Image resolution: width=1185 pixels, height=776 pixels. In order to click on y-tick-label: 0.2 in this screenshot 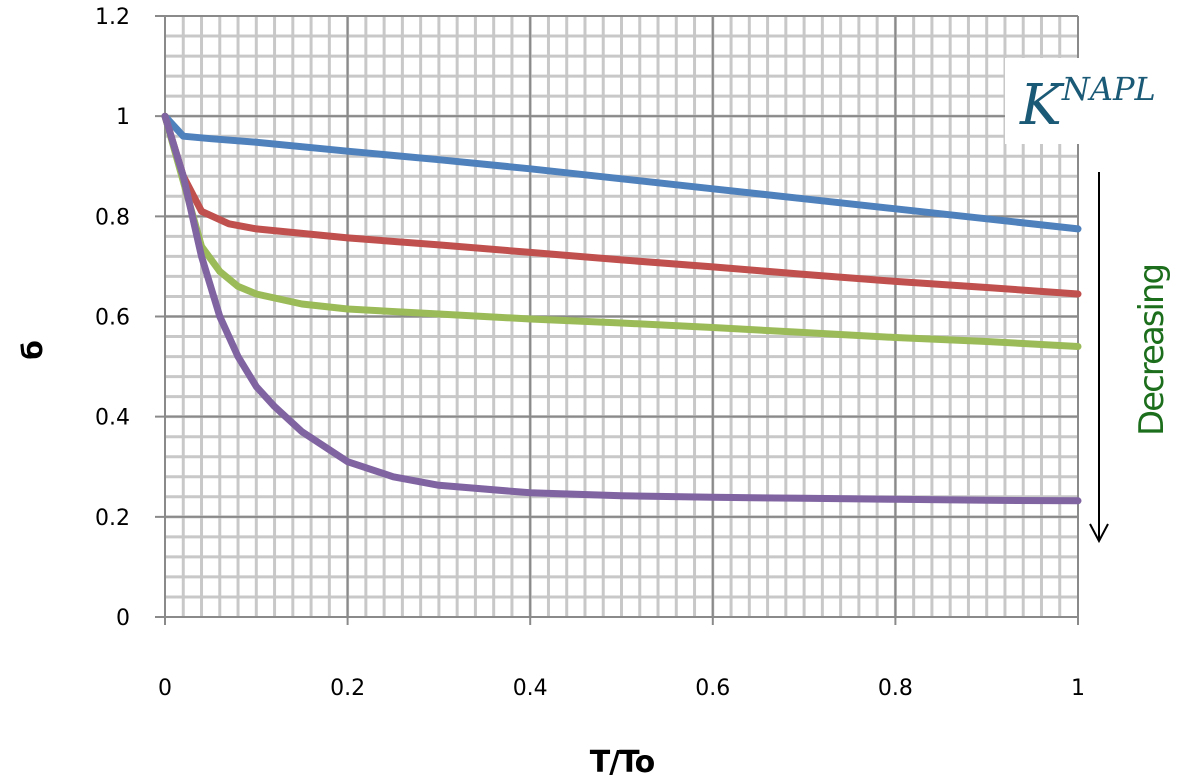, I will do `click(112, 518)`.